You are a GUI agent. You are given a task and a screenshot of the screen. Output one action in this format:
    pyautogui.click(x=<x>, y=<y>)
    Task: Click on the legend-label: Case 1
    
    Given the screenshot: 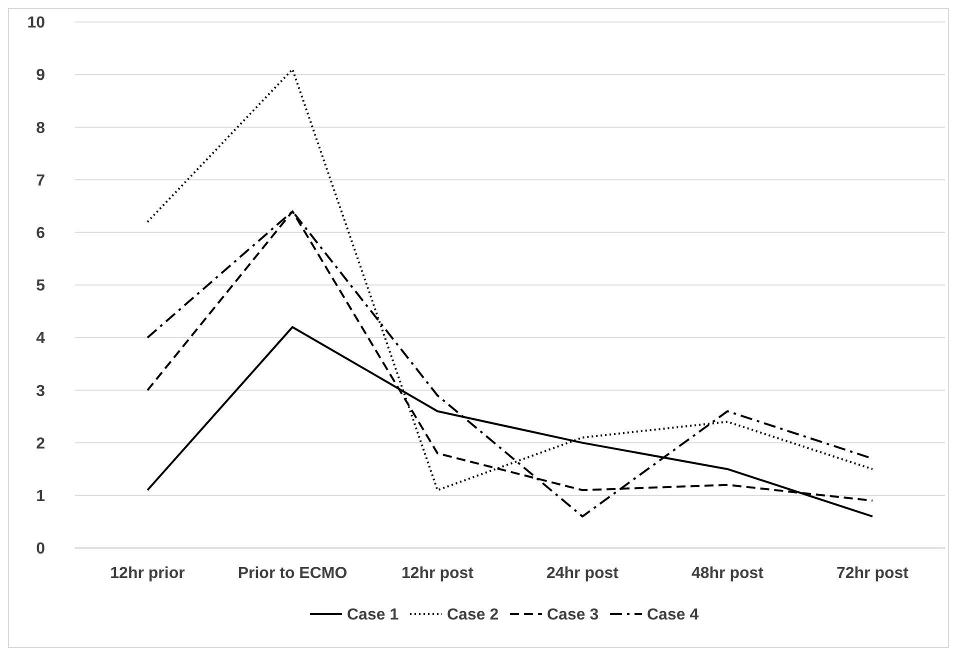 What is the action you would take?
    pyautogui.click(x=373, y=615)
    